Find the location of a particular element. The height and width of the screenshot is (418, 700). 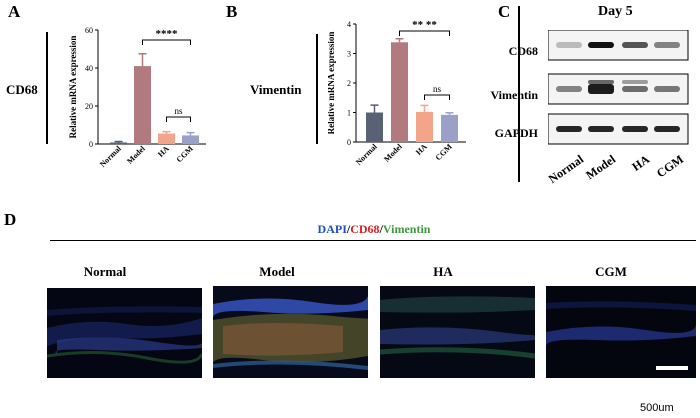

lane-label-model: Model is located at coordinates (601, 167).